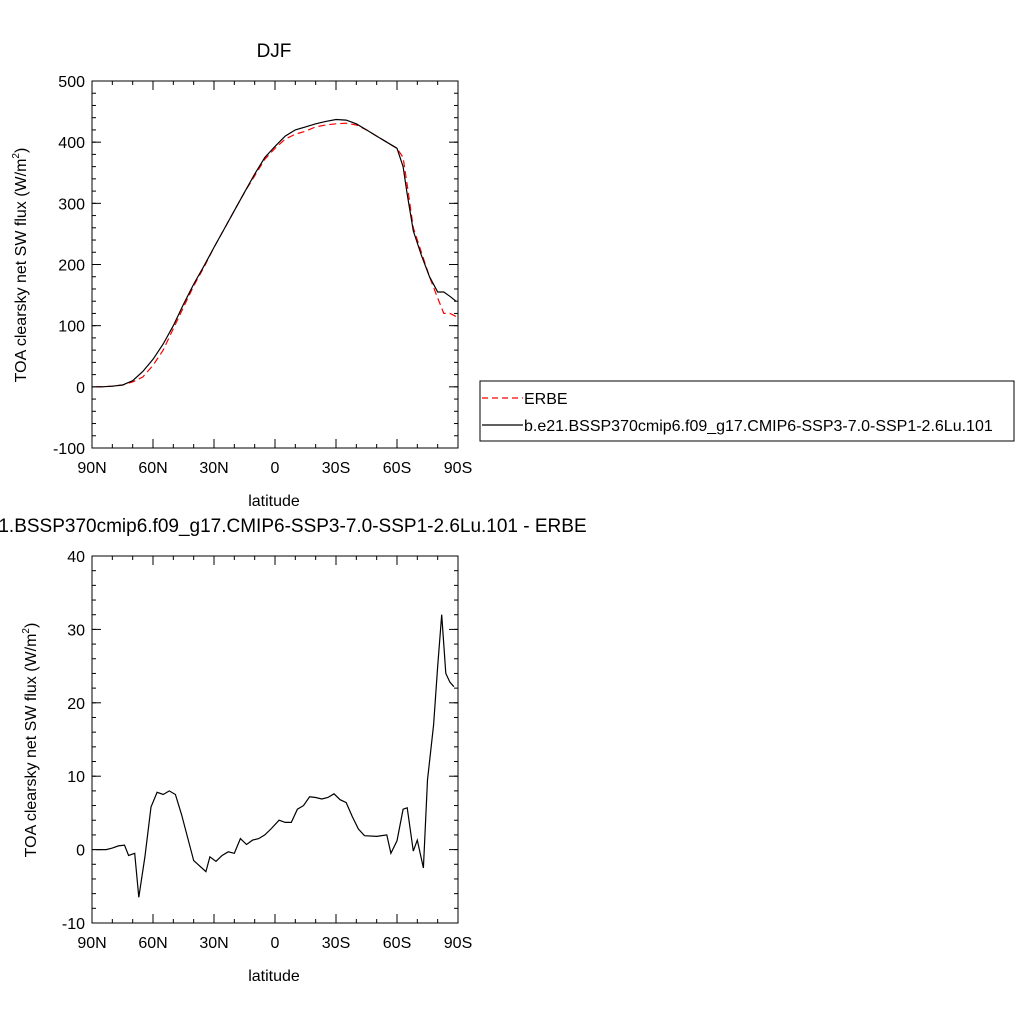 This screenshot has height=1024, width=1024. I want to click on legend-box, so click(747, 411).